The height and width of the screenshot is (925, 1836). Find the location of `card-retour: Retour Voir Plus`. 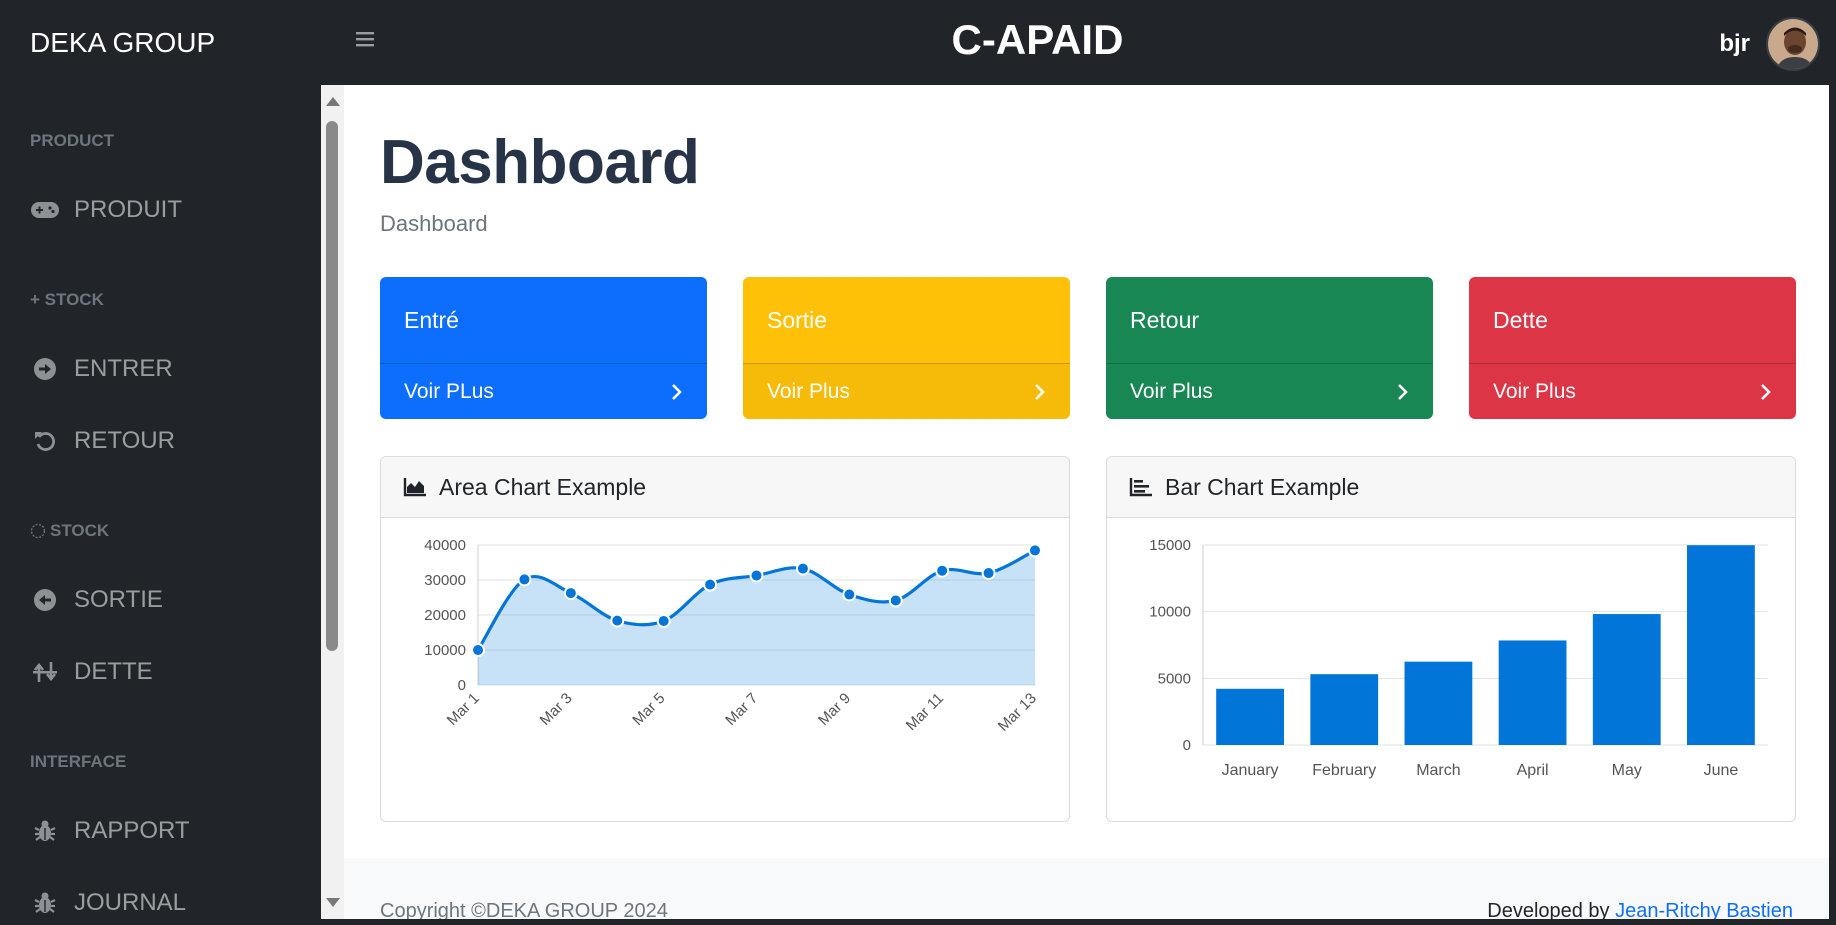

card-retour: Retour Voir Plus is located at coordinates (1269, 348).